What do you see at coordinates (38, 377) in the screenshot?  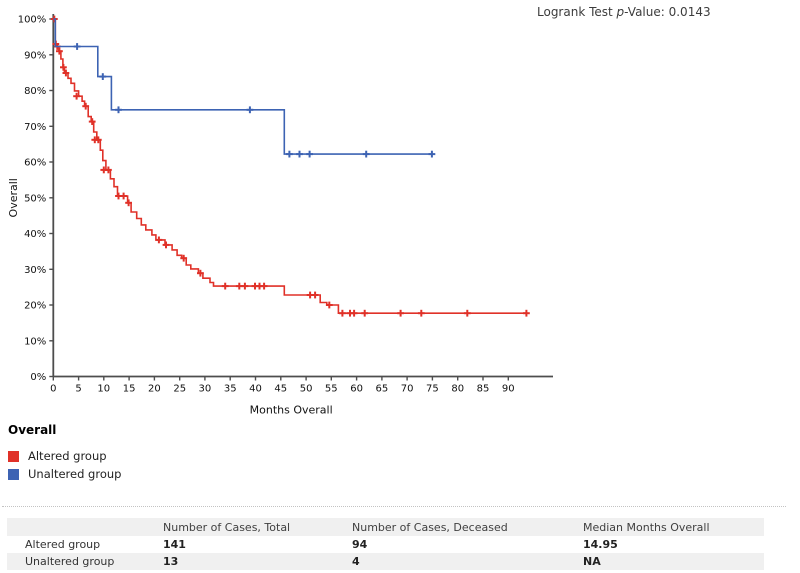 I see `svg-text: 0%` at bounding box center [38, 377].